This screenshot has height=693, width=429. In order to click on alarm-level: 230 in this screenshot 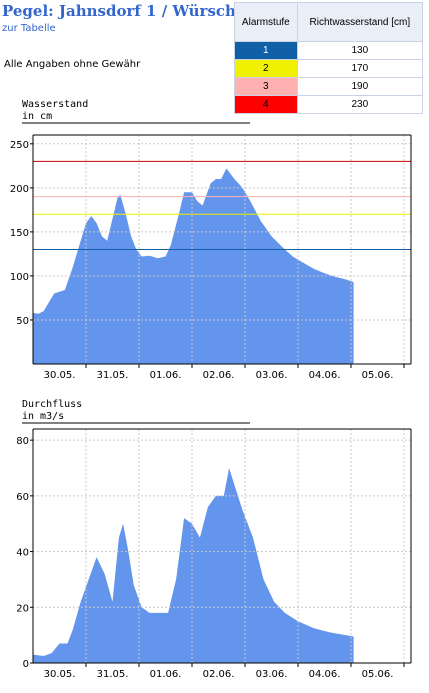, I will do `click(360, 104)`.